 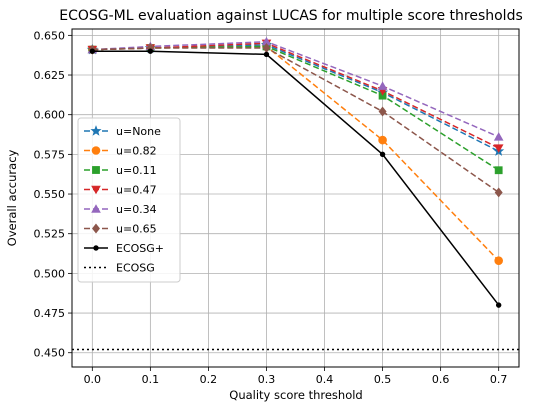 I want to click on legend-label: ECOSG+, so click(x=140, y=248).